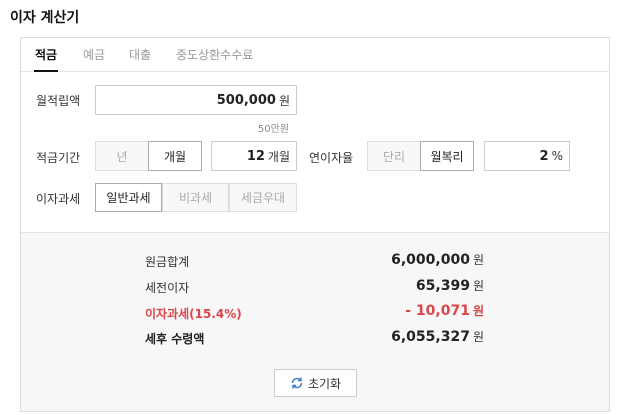  Describe the element at coordinates (215, 55) in the screenshot. I see `tab-prepayment-fee: 중도상환수수료` at that location.